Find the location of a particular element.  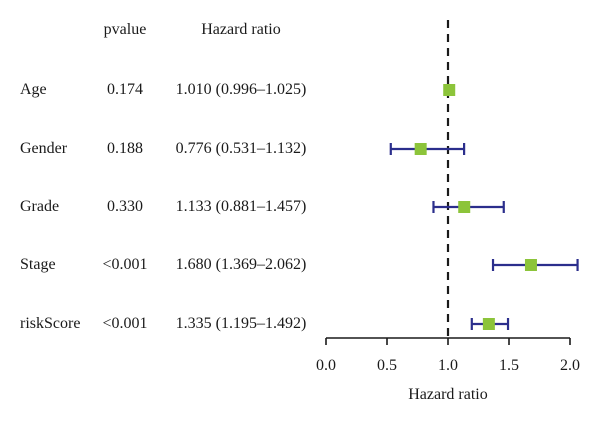

row-hazard-ratio: 1.680 (1.369–2.062) is located at coordinates (241, 264).